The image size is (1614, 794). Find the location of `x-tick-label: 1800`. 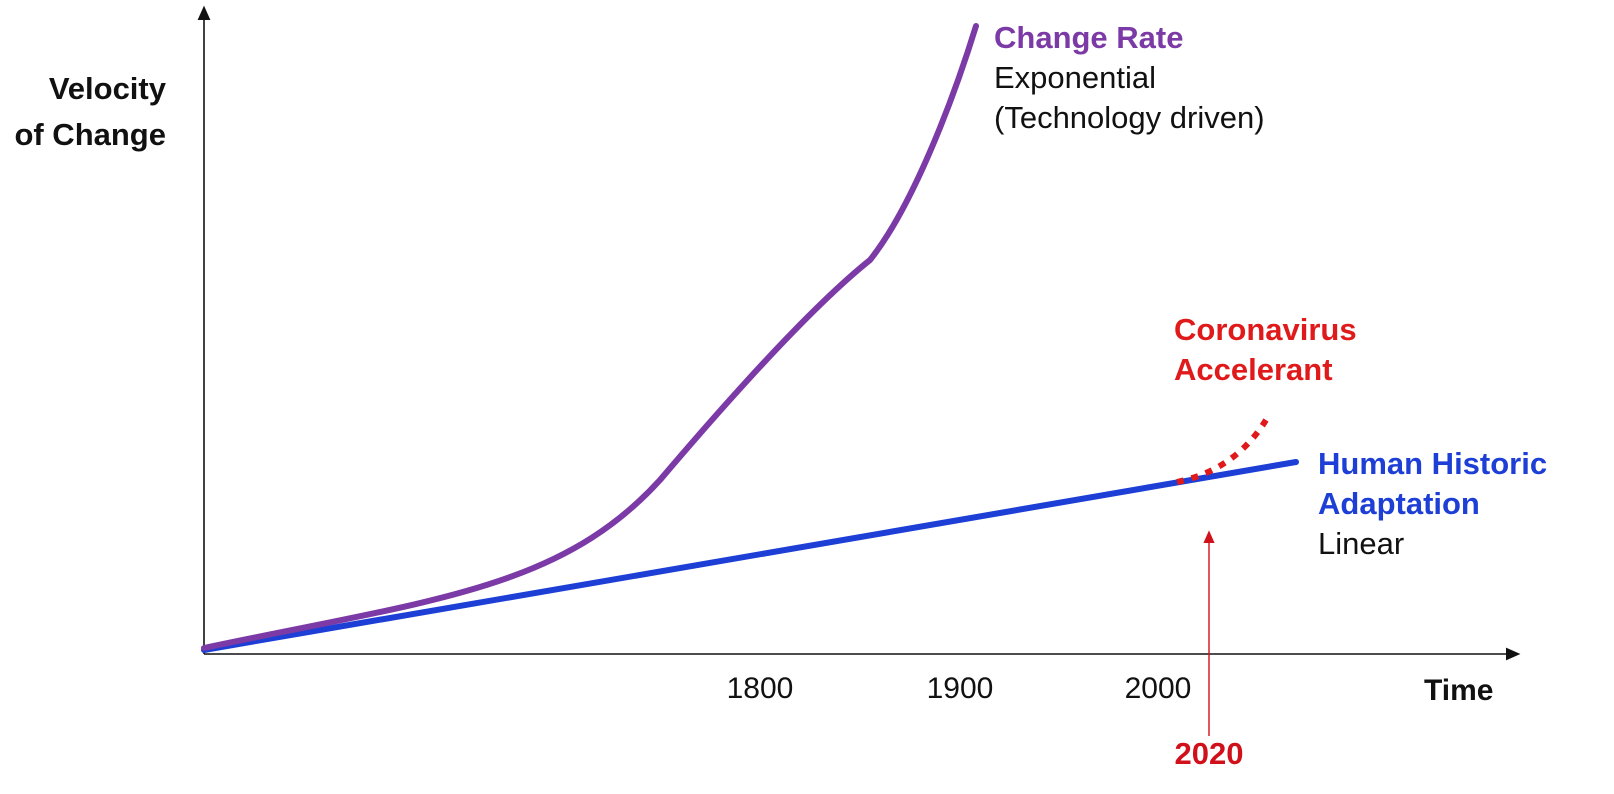

x-tick-label: 1800 is located at coordinates (760, 688).